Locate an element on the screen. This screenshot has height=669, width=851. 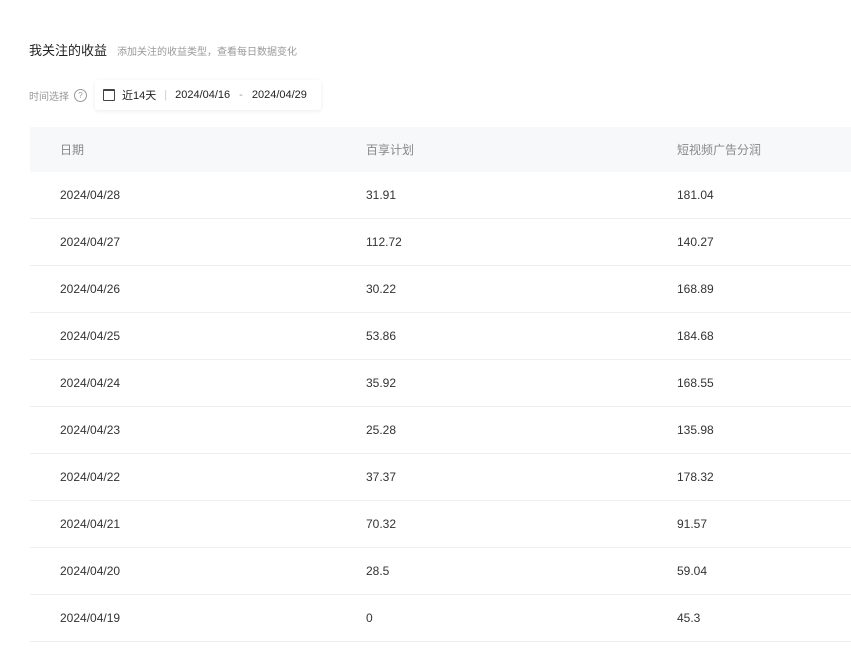
cell-video-ads: 140.27 is located at coordinates (695, 242).